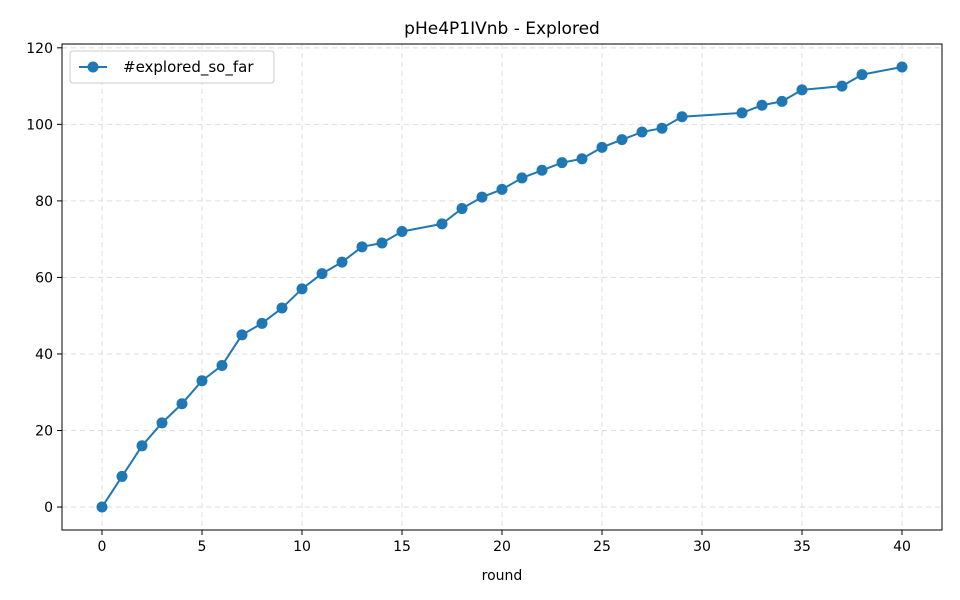 The image size is (960, 600). Describe the element at coordinates (44, 202) in the screenshot. I see `y-tick-label: 80` at that location.